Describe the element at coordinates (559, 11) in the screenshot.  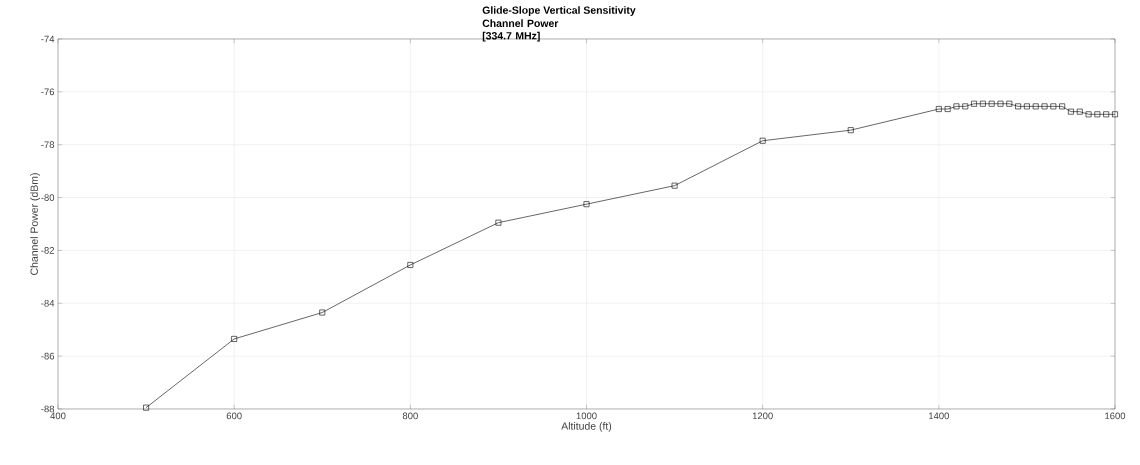
I see `chart-title: Glide-Slope Vertical Sensitivity` at that location.